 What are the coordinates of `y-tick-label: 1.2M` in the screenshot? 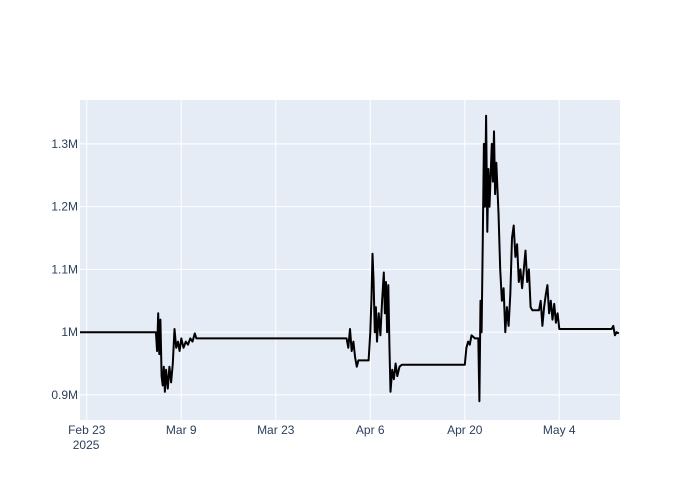 It's located at (64, 207).